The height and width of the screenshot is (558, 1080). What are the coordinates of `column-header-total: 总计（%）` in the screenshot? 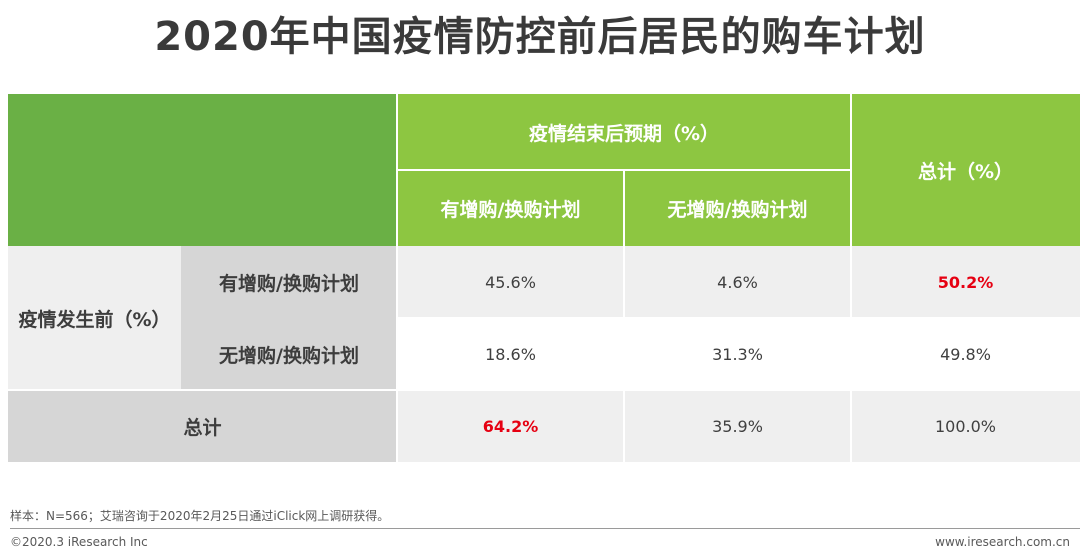 It's located at (965, 170).